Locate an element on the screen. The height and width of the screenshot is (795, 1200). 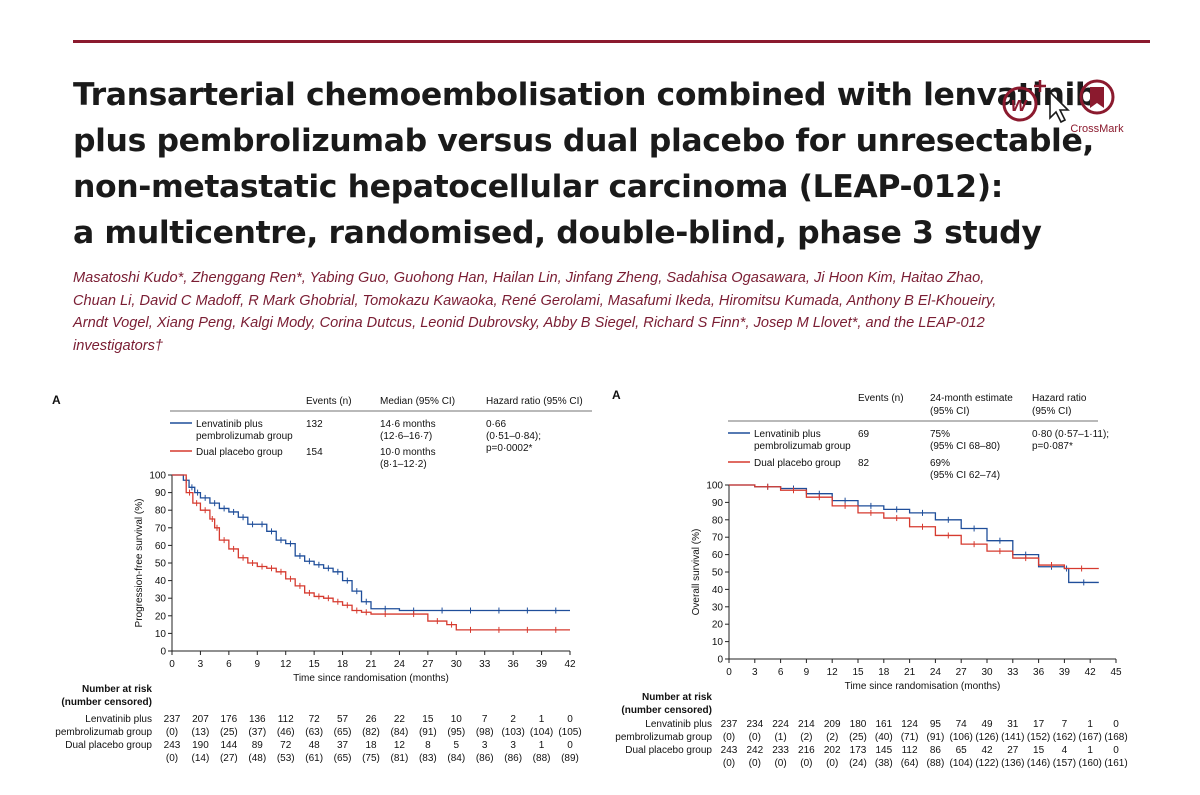
legend-header: Events (n) is located at coordinates (881, 398).